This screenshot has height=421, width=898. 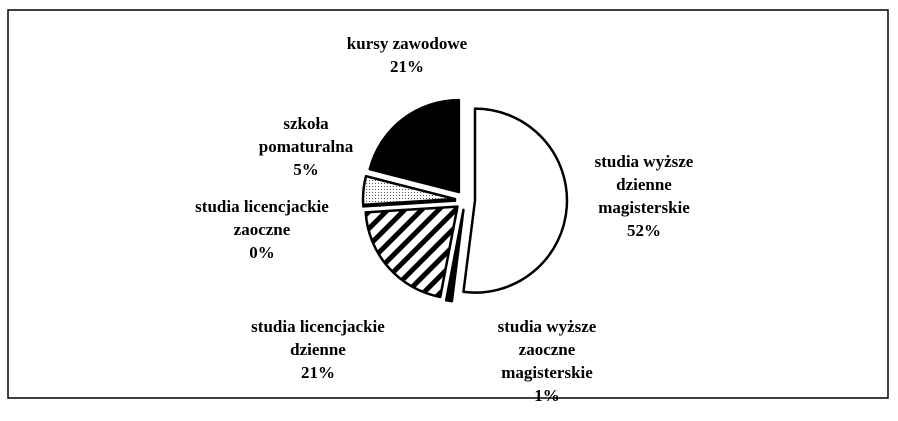 I want to click on category-label: studia wyższe zaoczne magisterskie, so click(x=547, y=349).